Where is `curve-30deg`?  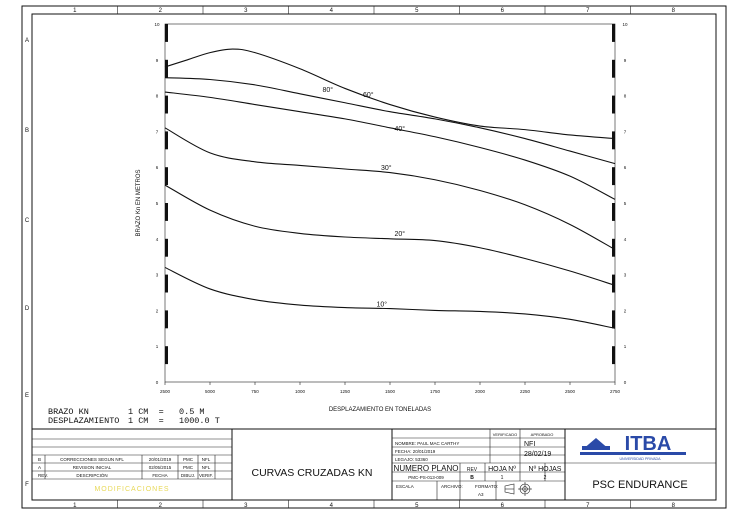
curve-30deg is located at coordinates (390, 189).